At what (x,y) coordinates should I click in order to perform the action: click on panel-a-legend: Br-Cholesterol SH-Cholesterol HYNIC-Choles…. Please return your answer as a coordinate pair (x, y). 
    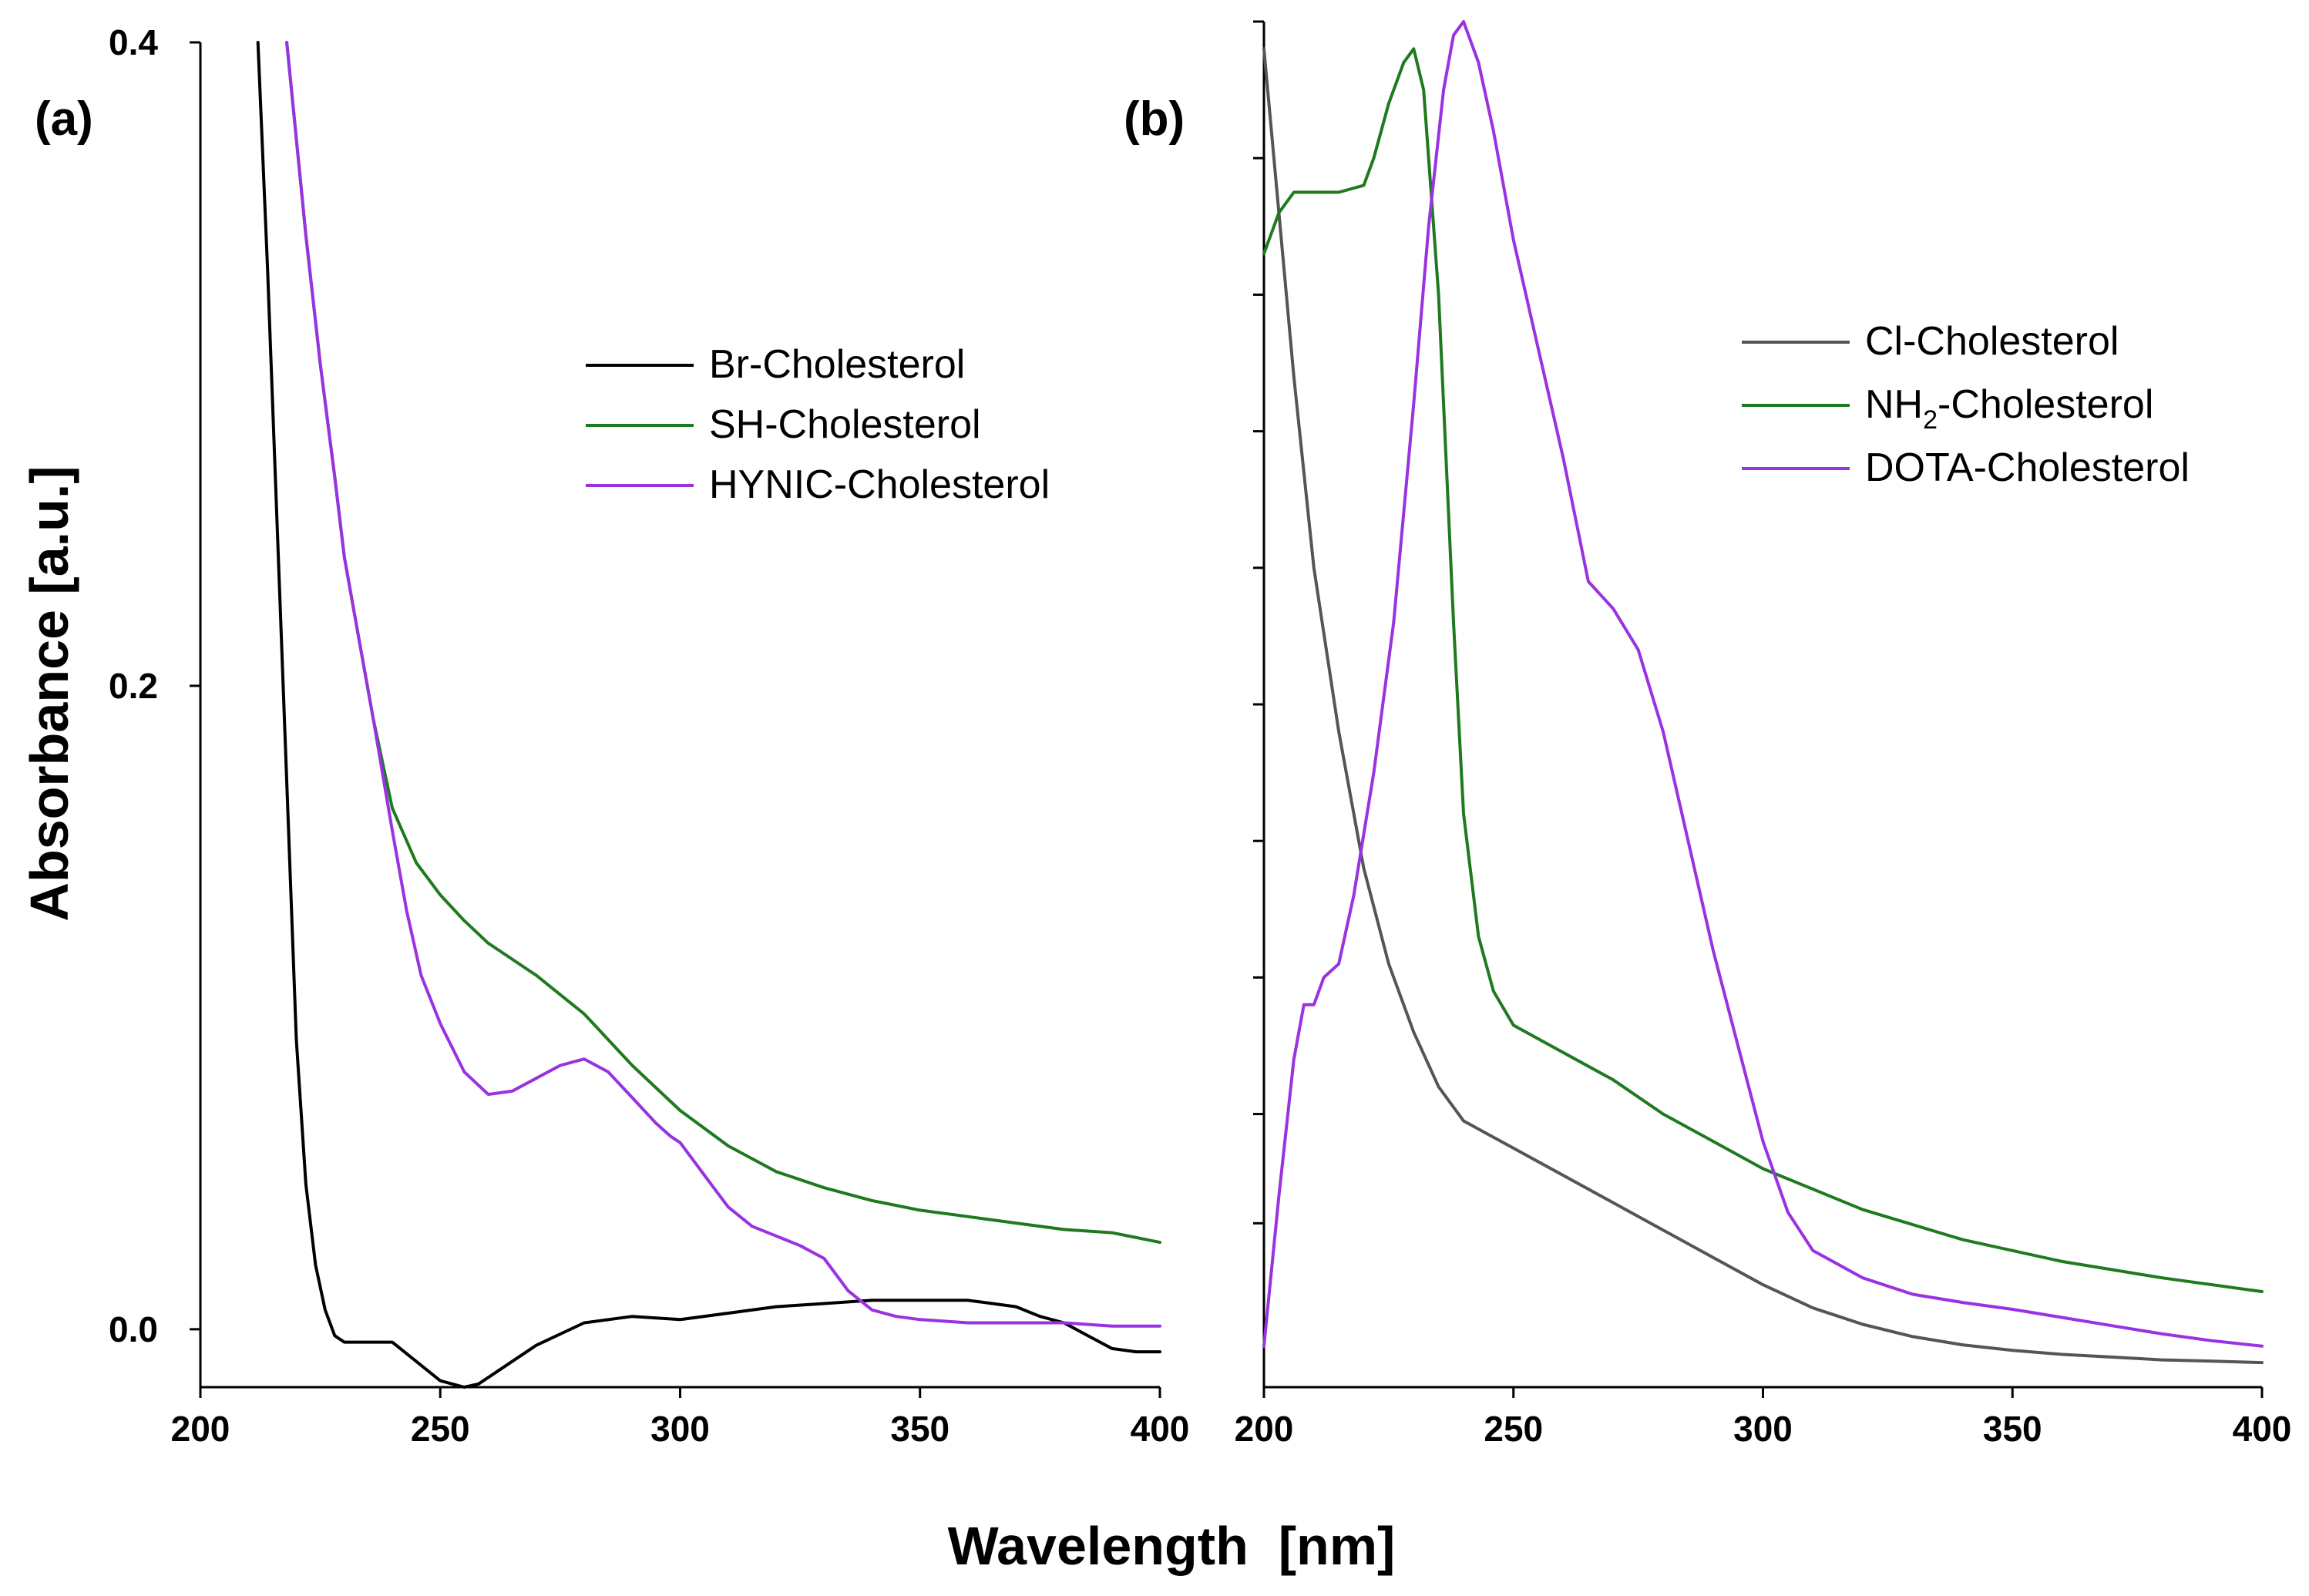
    Looking at the image, I should click on (818, 425).